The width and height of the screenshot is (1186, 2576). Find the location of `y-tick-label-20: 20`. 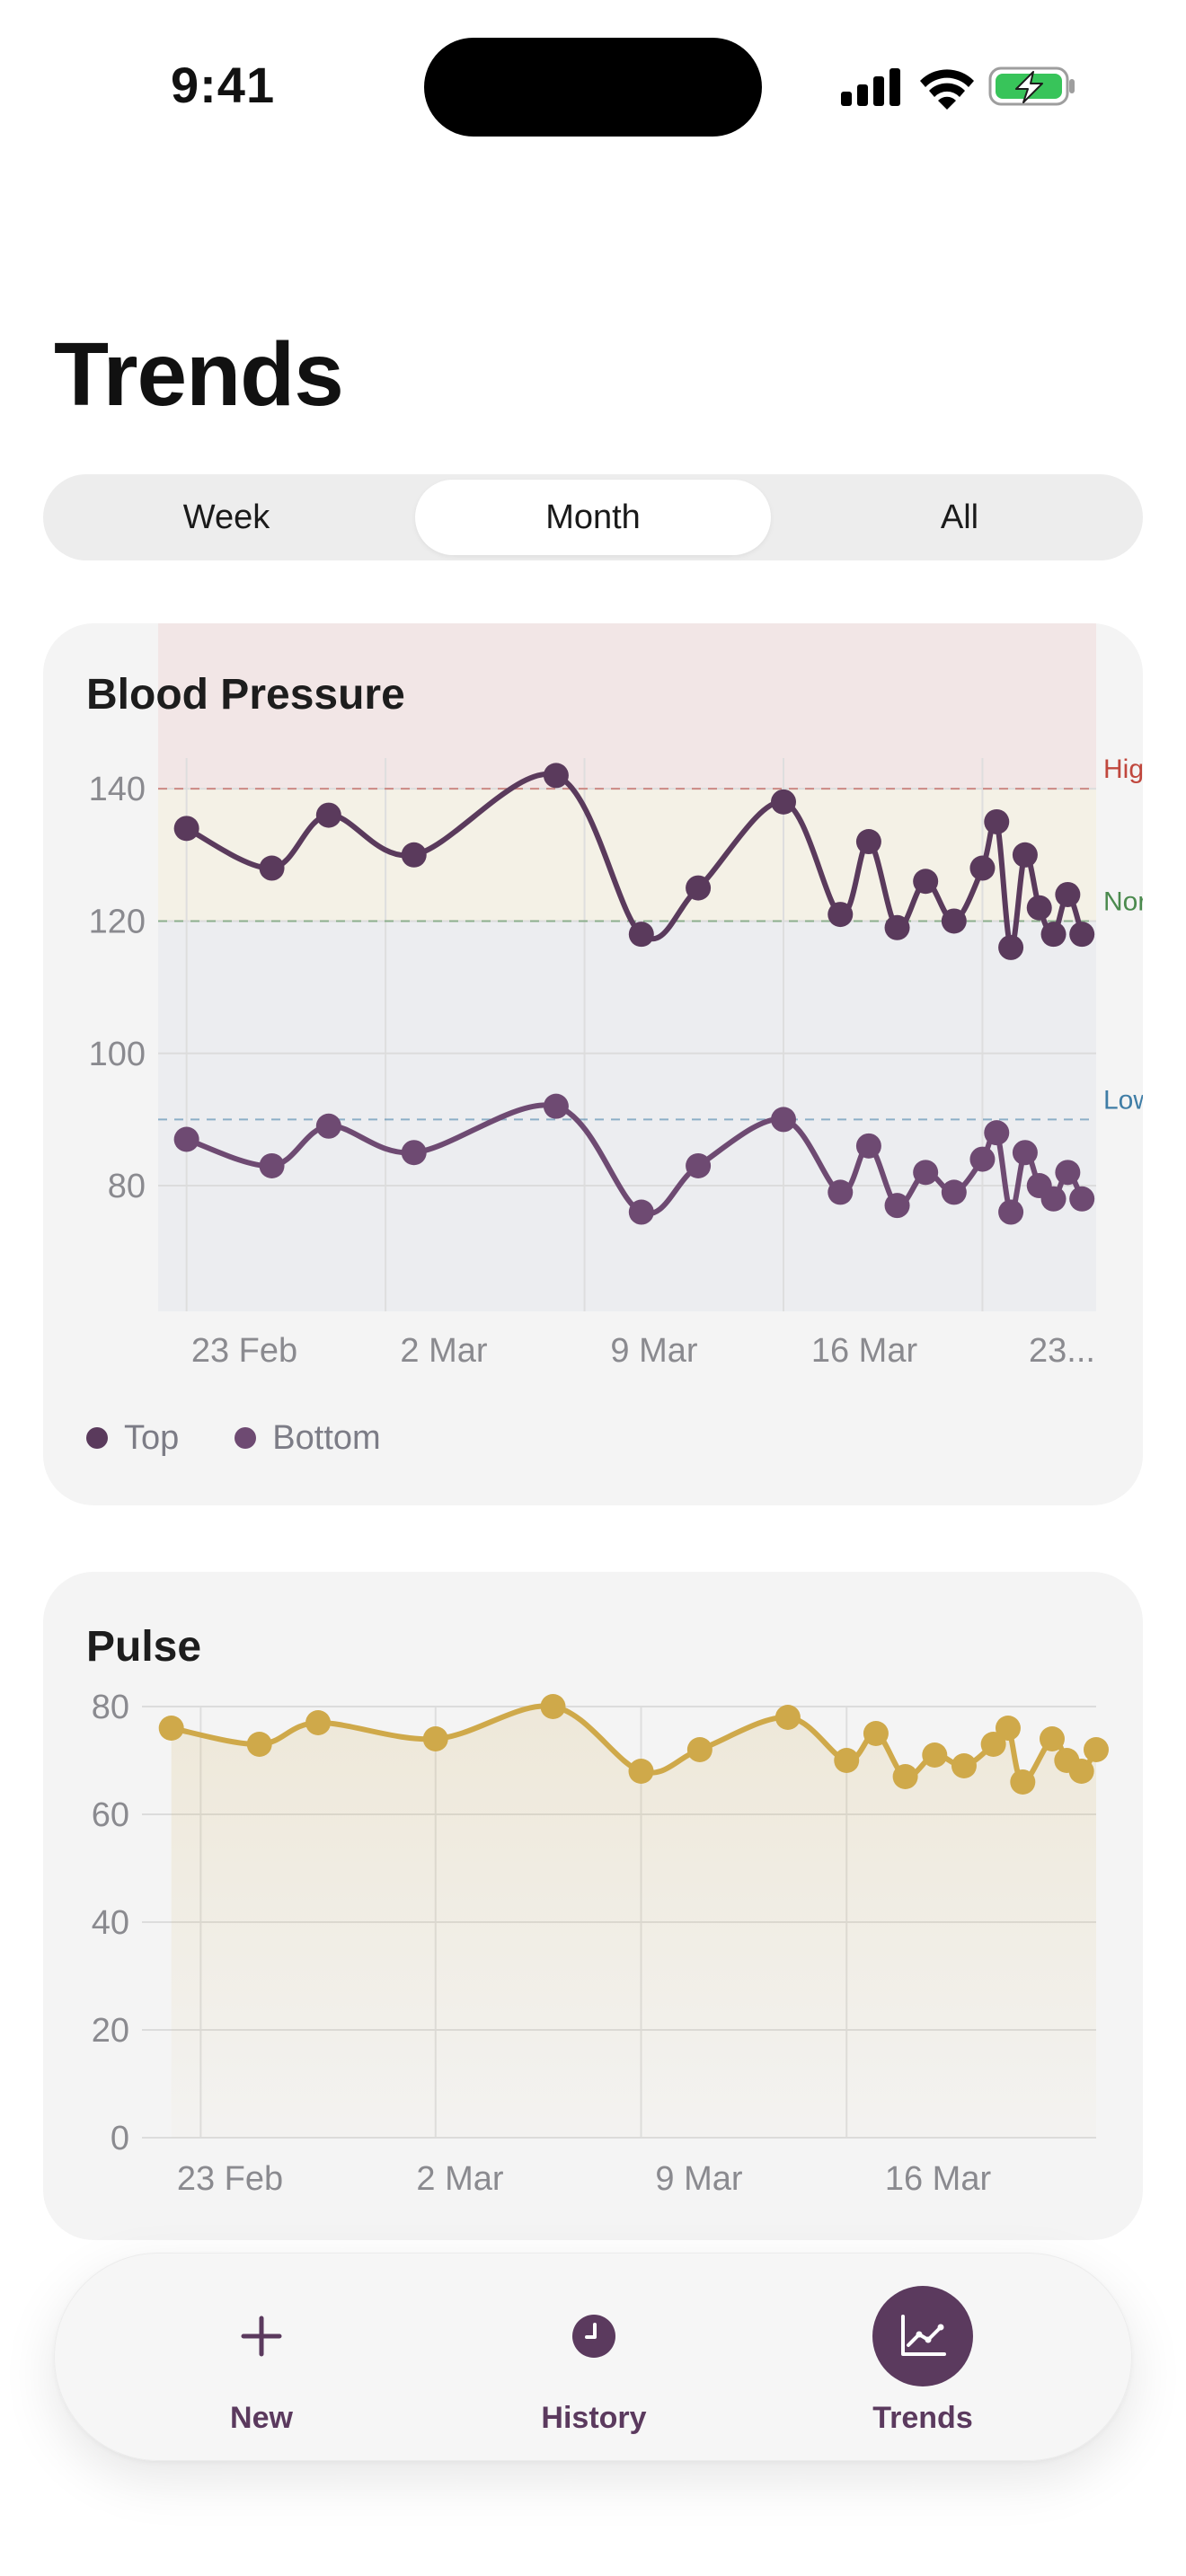

y-tick-label-20: 20 is located at coordinates (110, 2031).